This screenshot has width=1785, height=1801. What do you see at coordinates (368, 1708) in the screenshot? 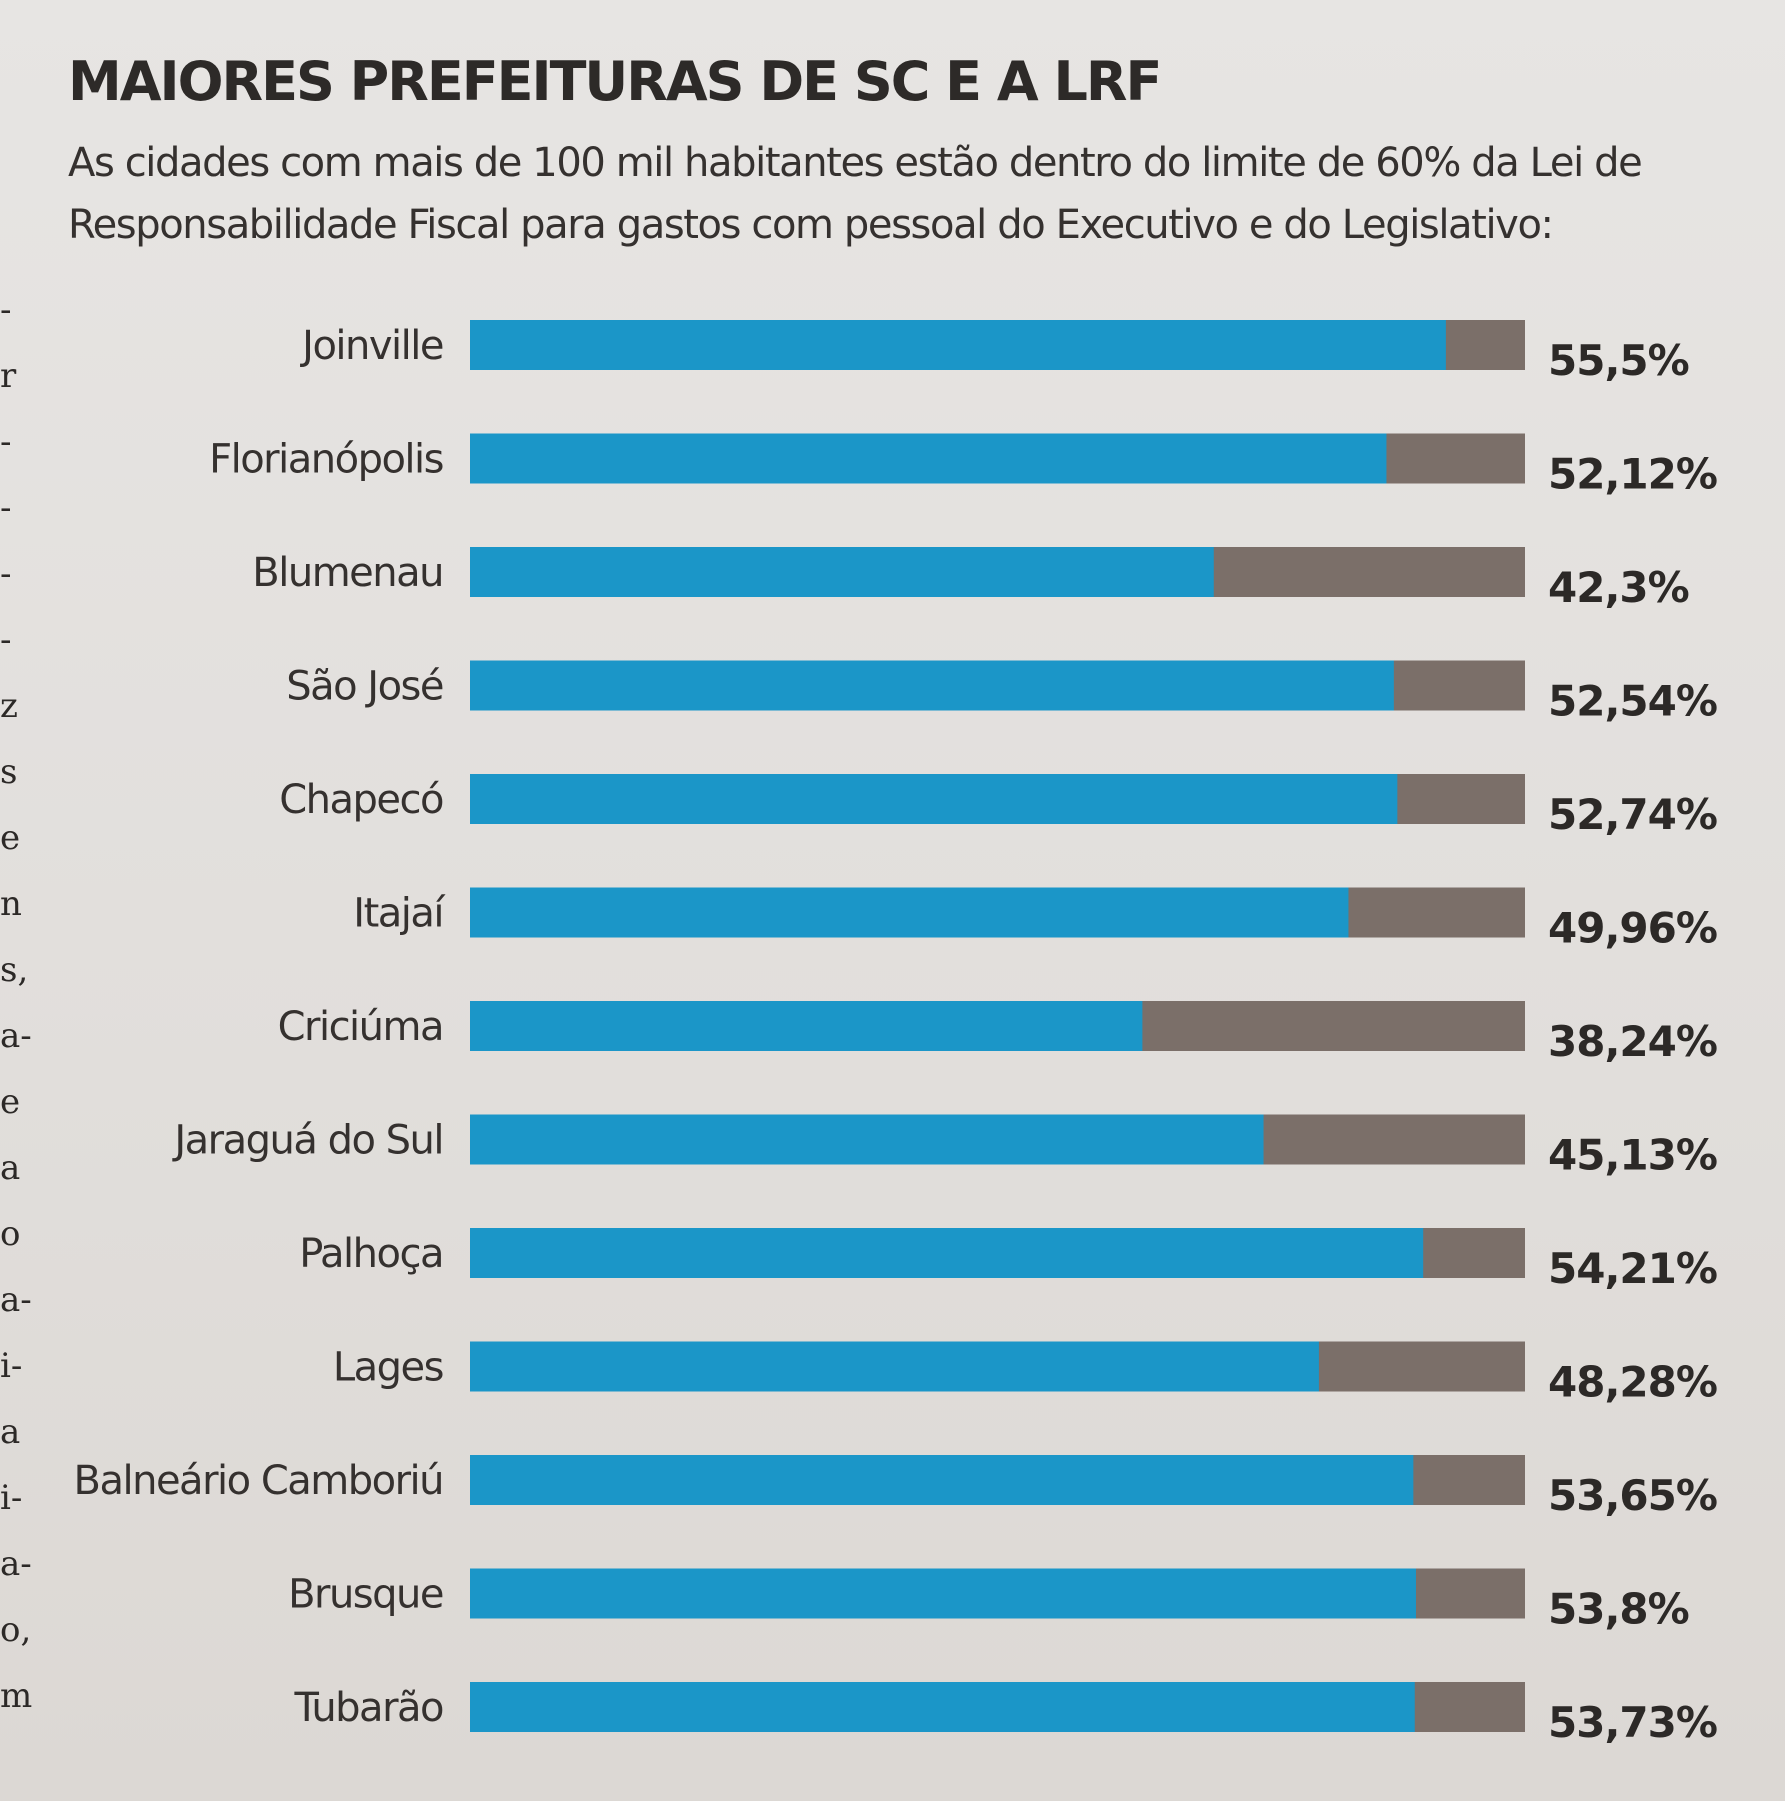
I see `category-label: Tubarão` at bounding box center [368, 1708].